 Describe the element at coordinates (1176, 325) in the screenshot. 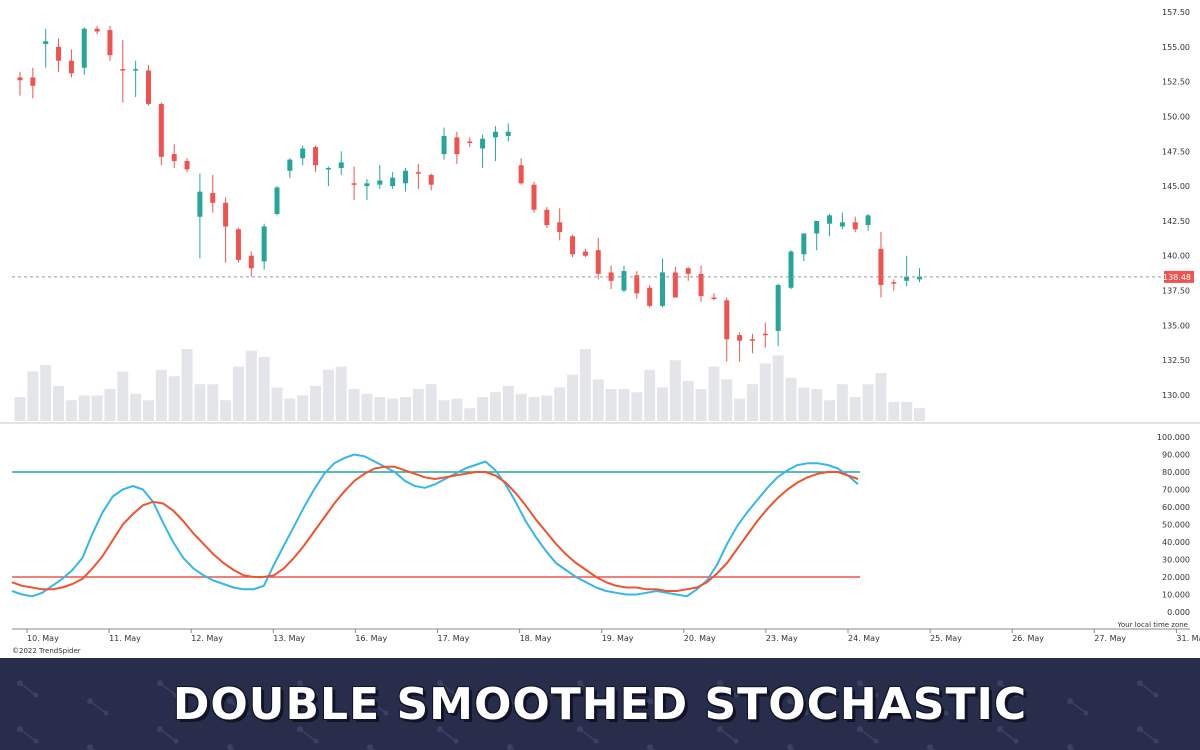

I see `price-tick-label: 135.00` at that location.